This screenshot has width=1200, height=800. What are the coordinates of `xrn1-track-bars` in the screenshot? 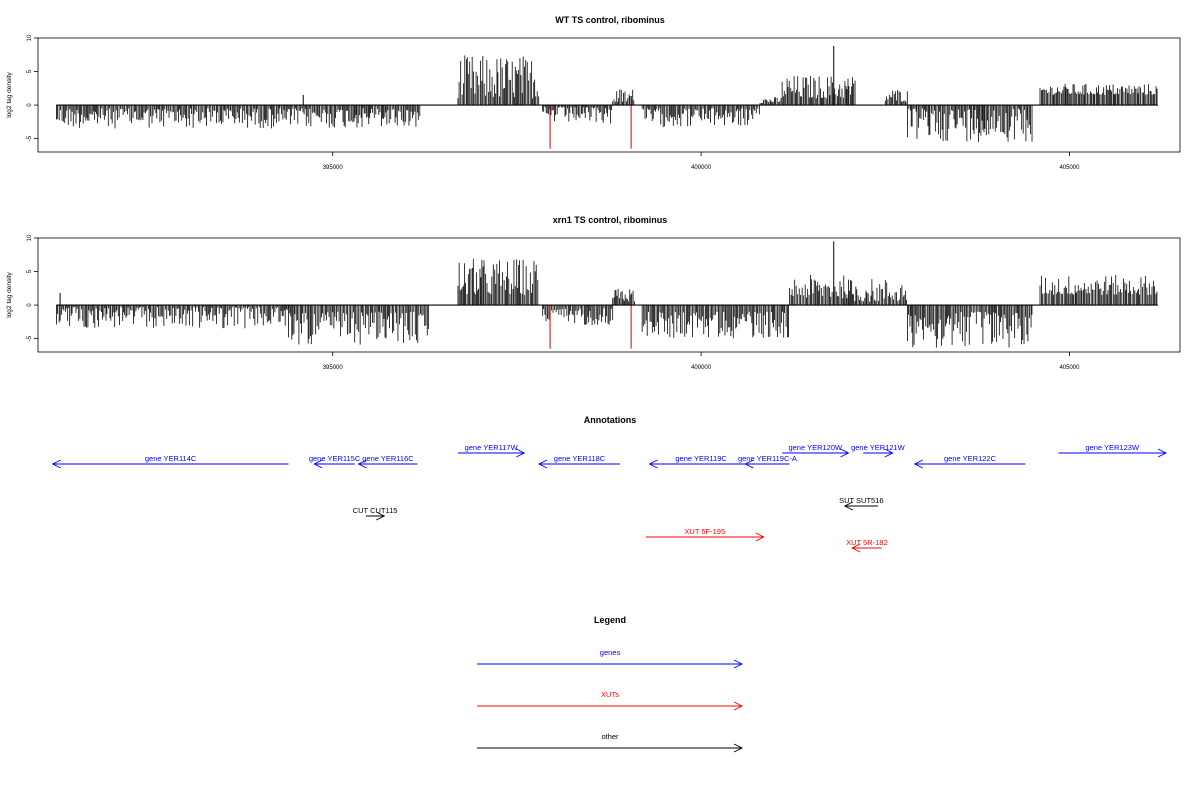 It's located at (607, 295).